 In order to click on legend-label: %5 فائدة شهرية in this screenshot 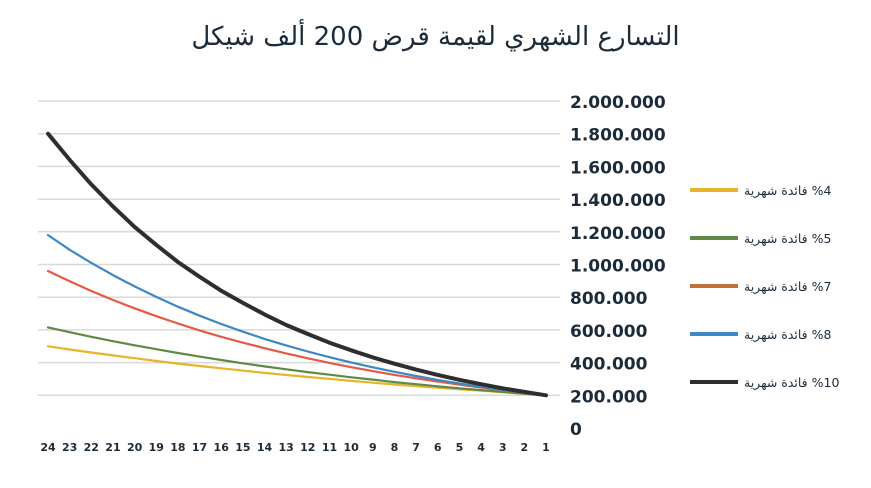, I will do `click(788, 238)`.